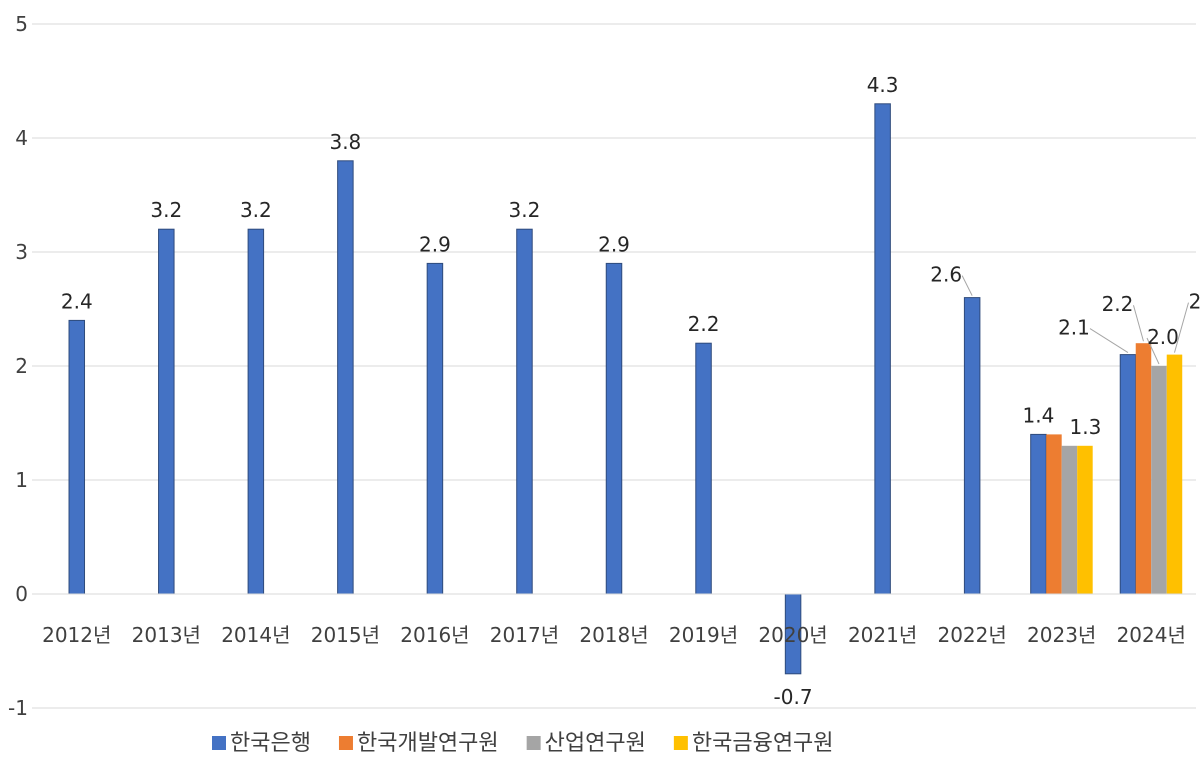 This screenshot has height=784, width=1200. What do you see at coordinates (21, 366) in the screenshot?
I see `y-tick-label: 2` at bounding box center [21, 366].